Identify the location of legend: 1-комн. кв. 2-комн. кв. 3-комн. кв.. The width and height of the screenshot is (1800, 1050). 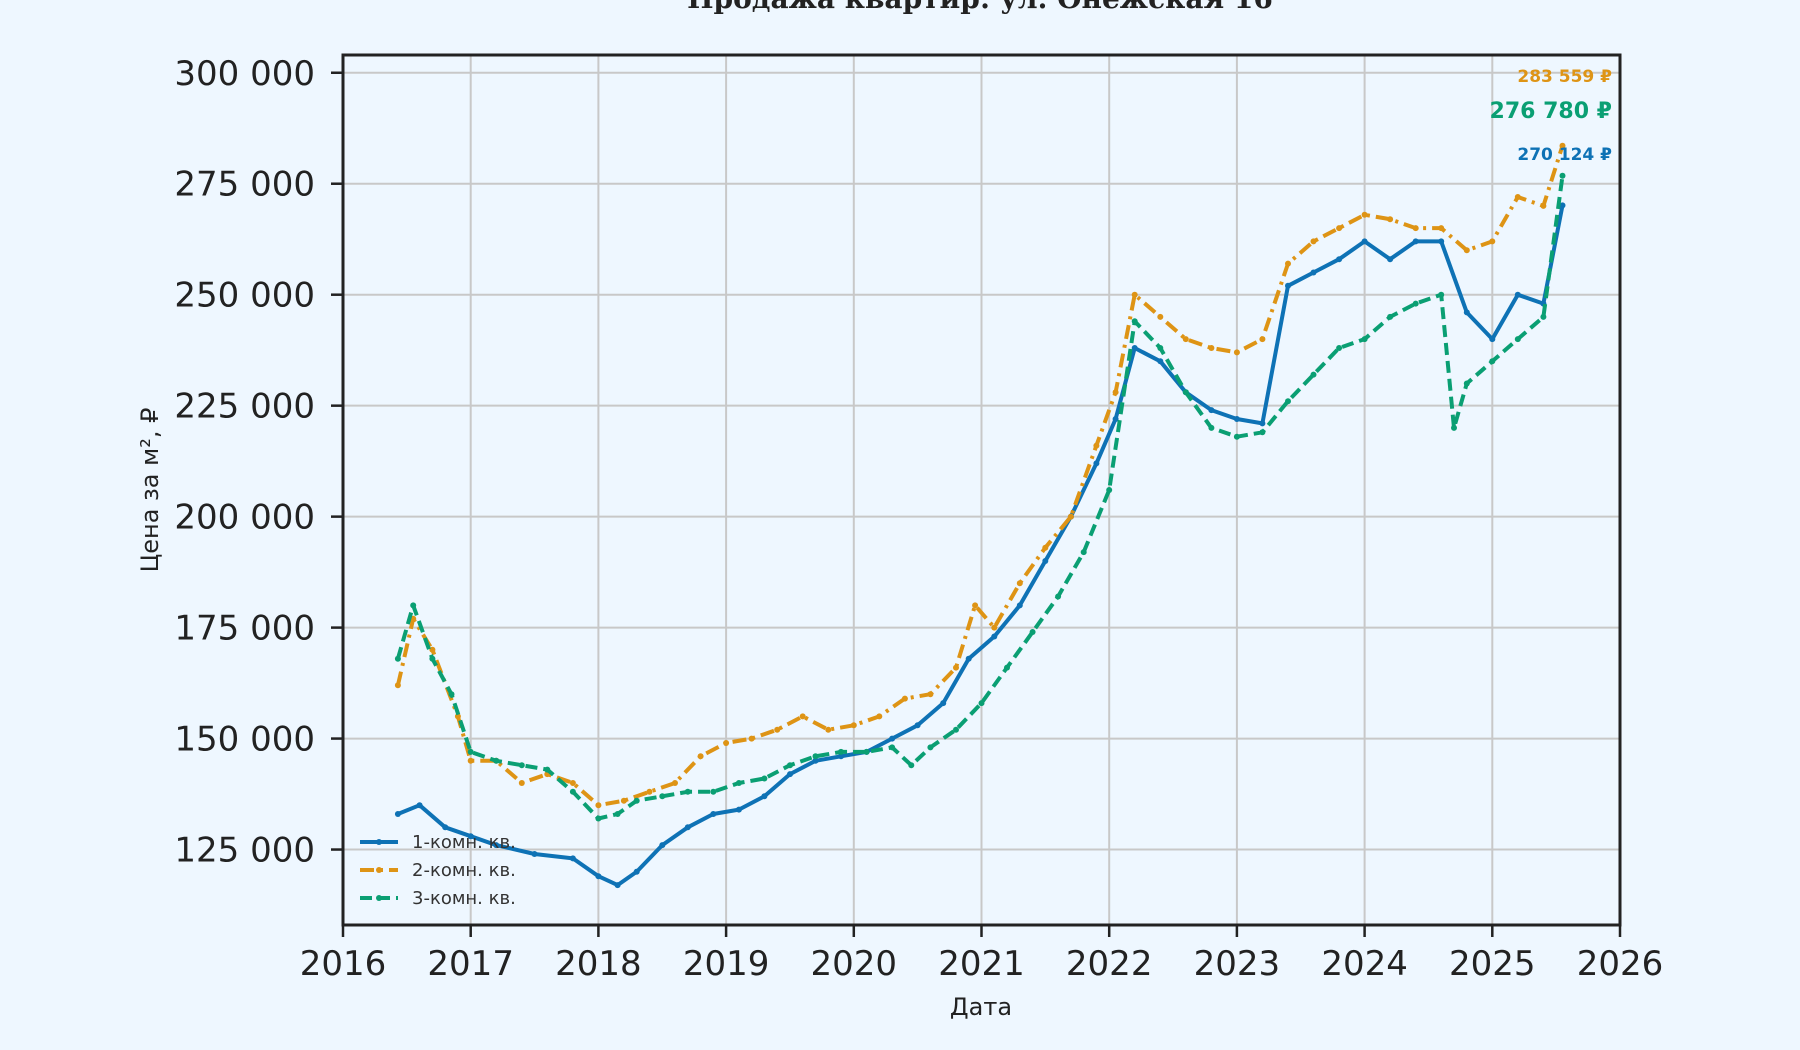
(438, 870).